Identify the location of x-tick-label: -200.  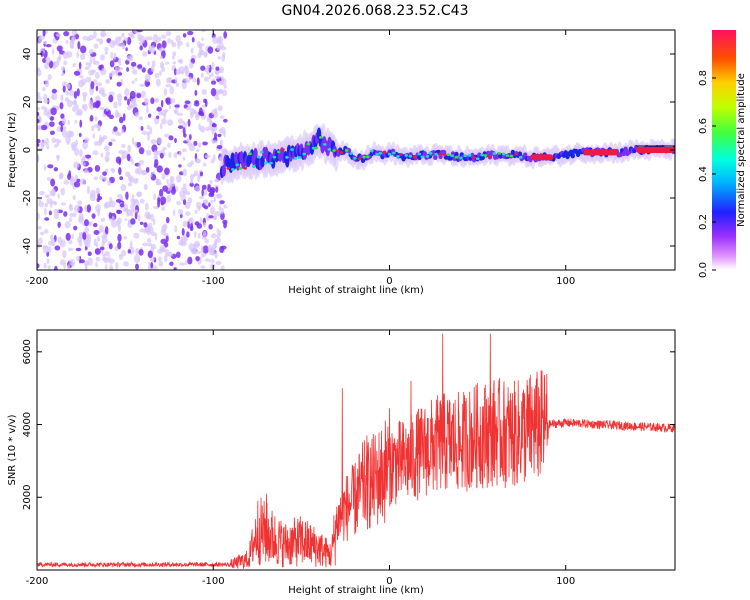
(37, 581).